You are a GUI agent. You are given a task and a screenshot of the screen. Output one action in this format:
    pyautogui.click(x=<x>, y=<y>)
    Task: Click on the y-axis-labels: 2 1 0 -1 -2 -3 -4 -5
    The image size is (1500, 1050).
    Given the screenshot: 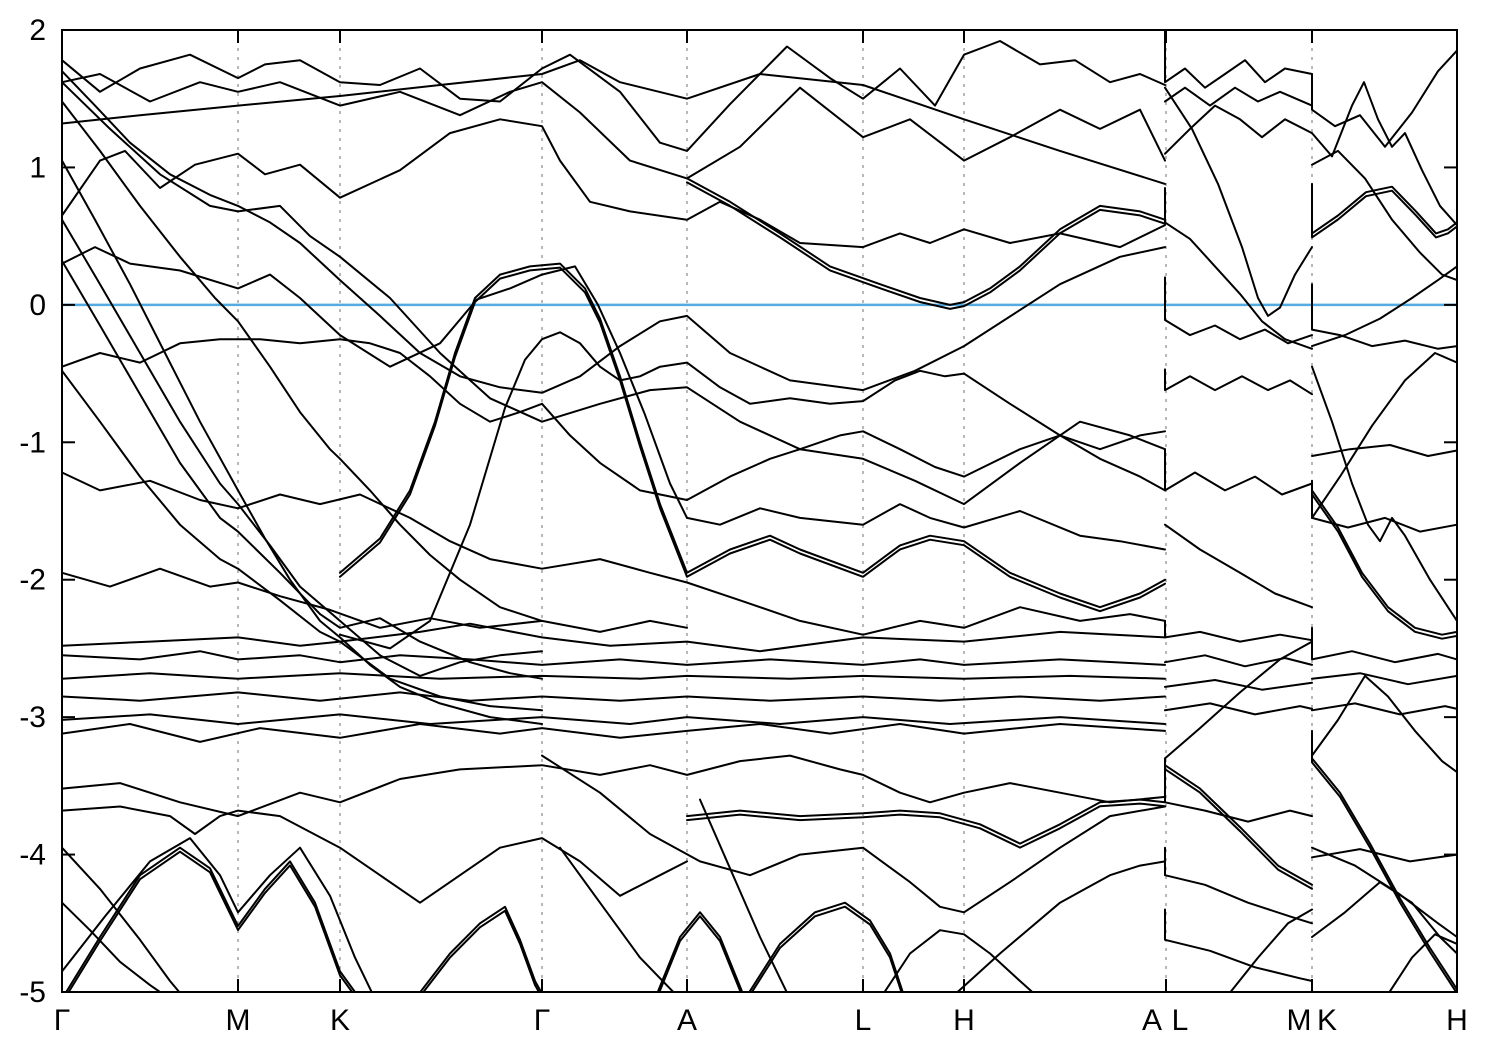 What is the action you would take?
    pyautogui.click(x=32, y=511)
    